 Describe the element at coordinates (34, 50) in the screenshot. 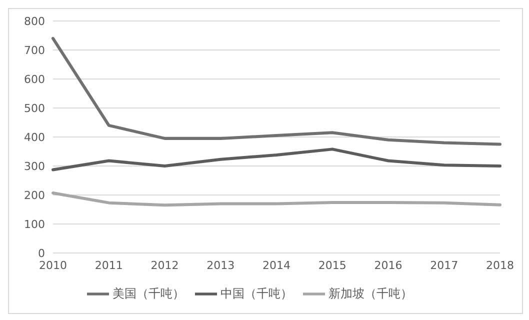

I see `y-tick-label: 700` at that location.